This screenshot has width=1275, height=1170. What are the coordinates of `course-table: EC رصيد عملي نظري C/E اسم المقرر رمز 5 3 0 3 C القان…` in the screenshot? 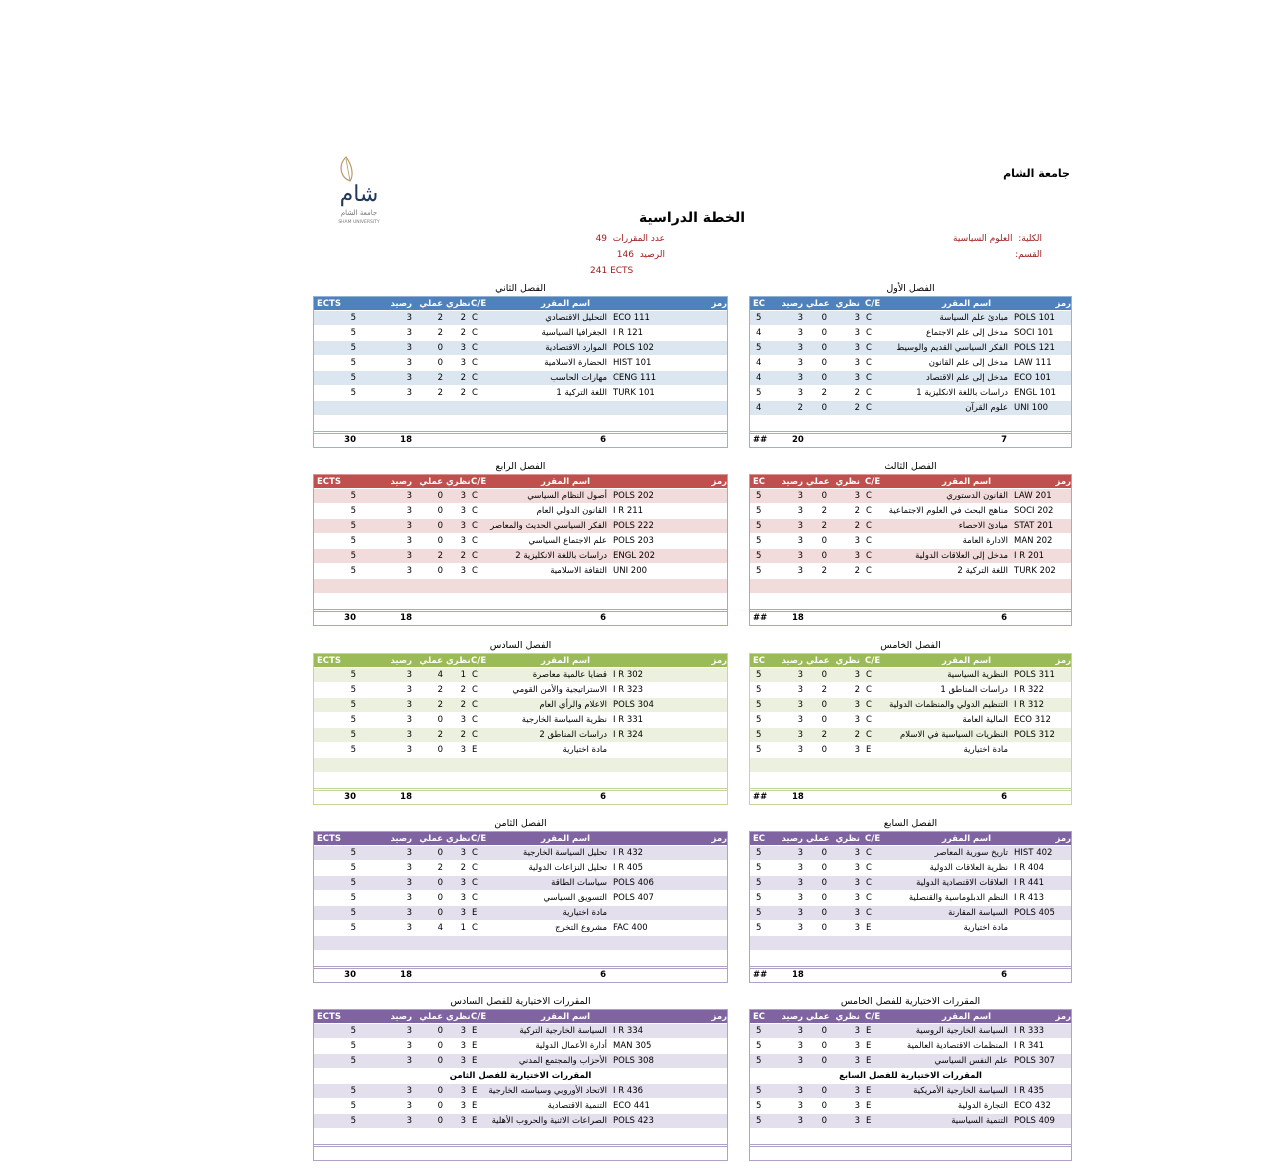 It's located at (910, 550).